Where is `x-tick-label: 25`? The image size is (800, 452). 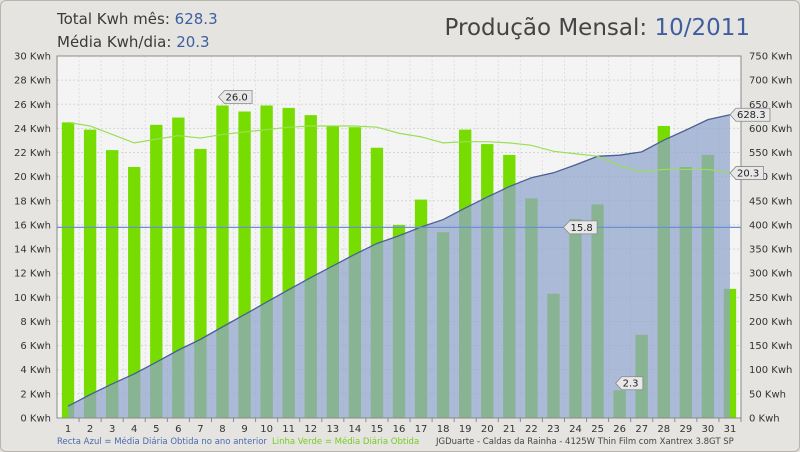
x-tick-label: 25 is located at coordinates (597, 429).